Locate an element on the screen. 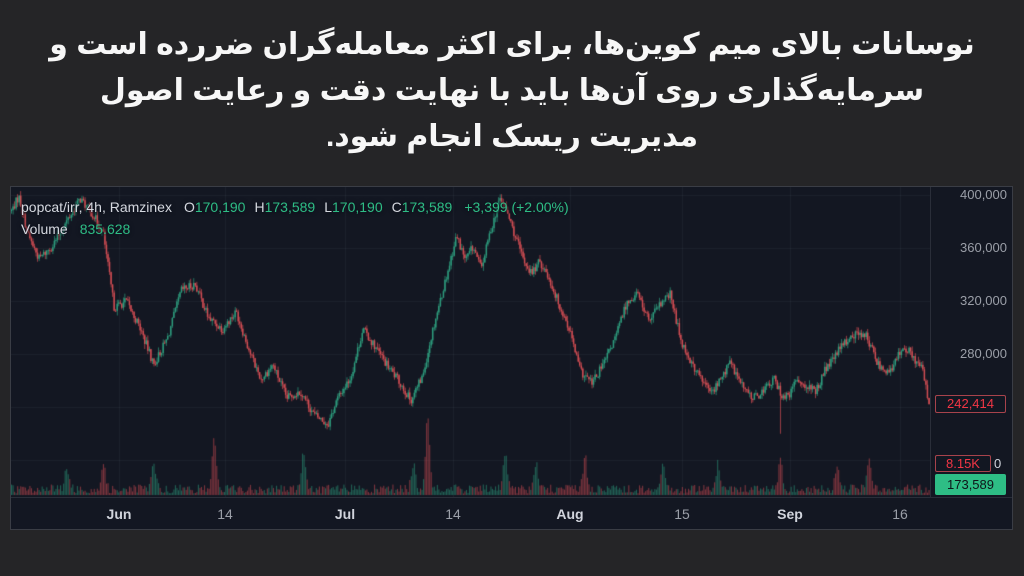 Image resolution: width=1024 pixels, height=576 pixels. ohlc-close-value: 173,589 is located at coordinates (427, 207).